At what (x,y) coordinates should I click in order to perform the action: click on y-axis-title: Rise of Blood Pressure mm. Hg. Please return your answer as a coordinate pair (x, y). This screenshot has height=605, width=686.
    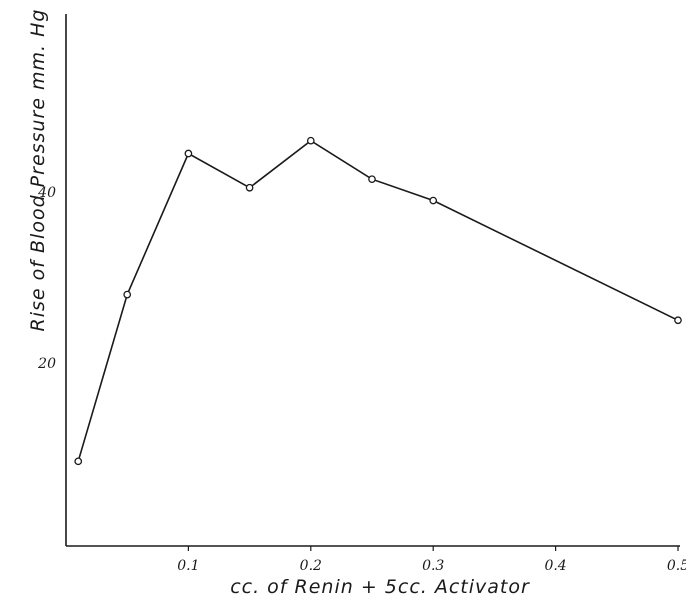
    Looking at the image, I should click on (38, 170).